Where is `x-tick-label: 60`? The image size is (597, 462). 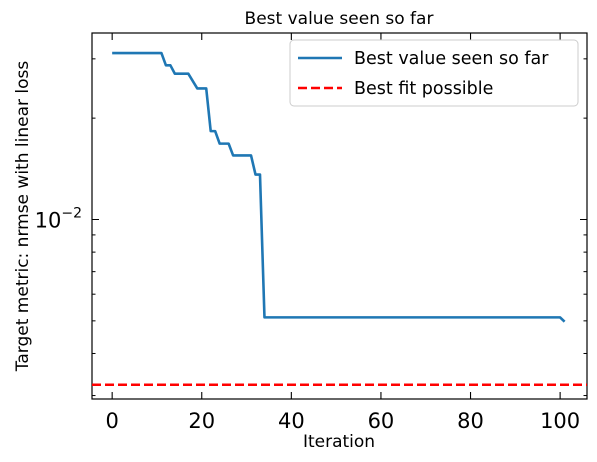
x-tick-label: 60 is located at coordinates (381, 421).